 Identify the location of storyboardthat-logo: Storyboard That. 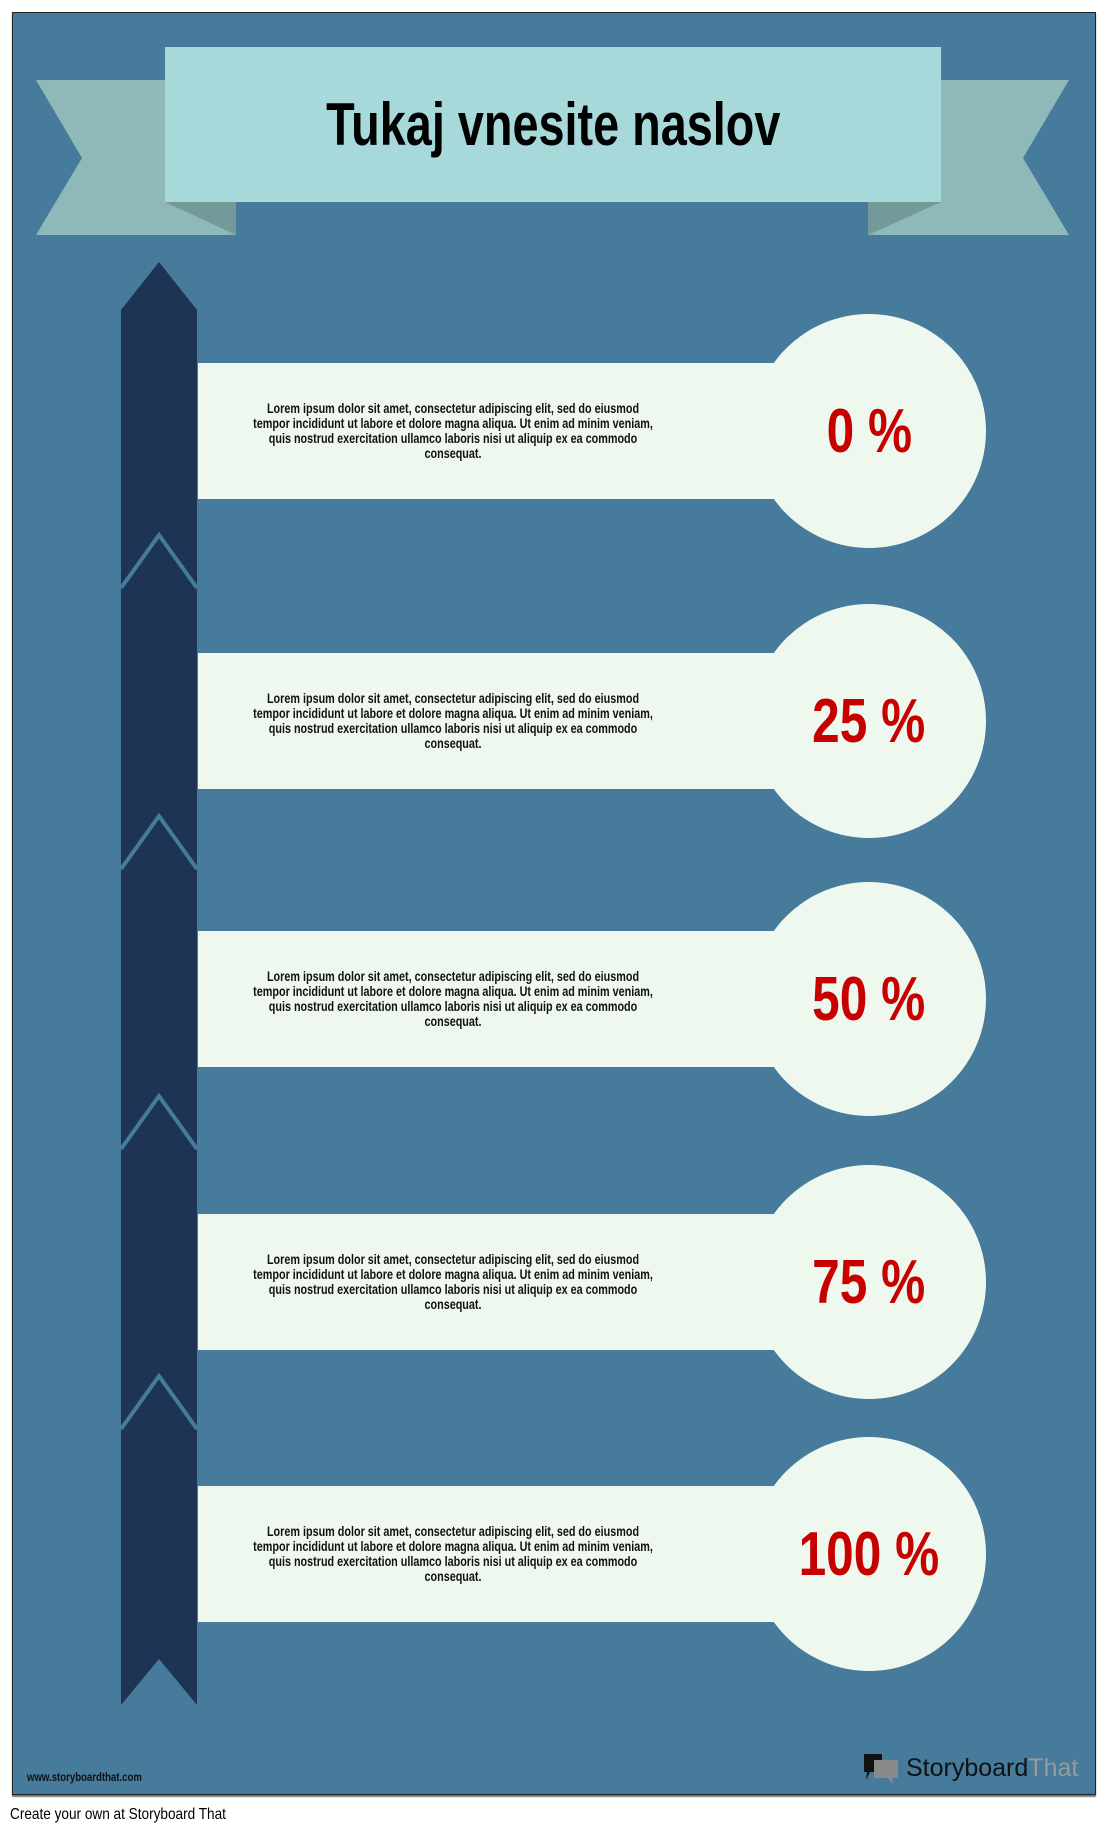
(970, 1768).